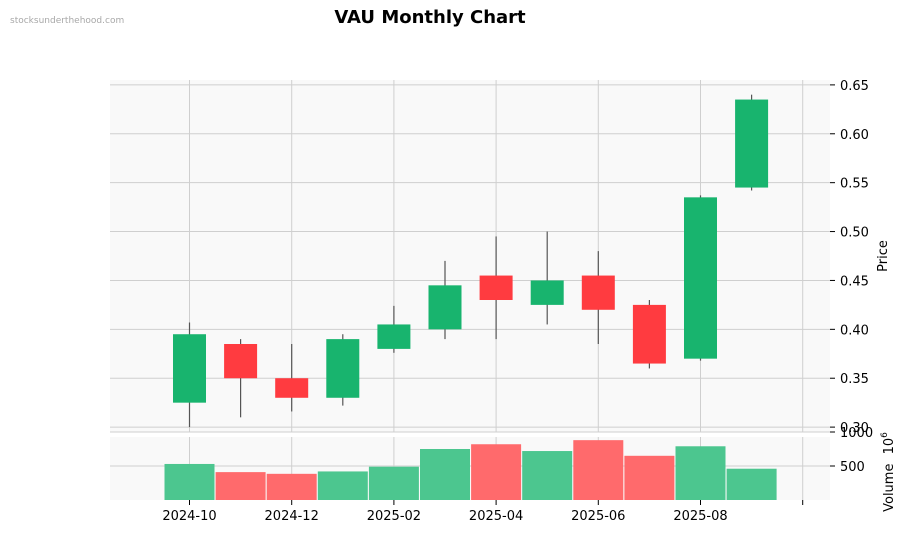 Image resolution: width=909 pixels, height=533 pixels. Describe the element at coordinates (854, 135) in the screenshot. I see `price-tick-label: 0.60` at that location.